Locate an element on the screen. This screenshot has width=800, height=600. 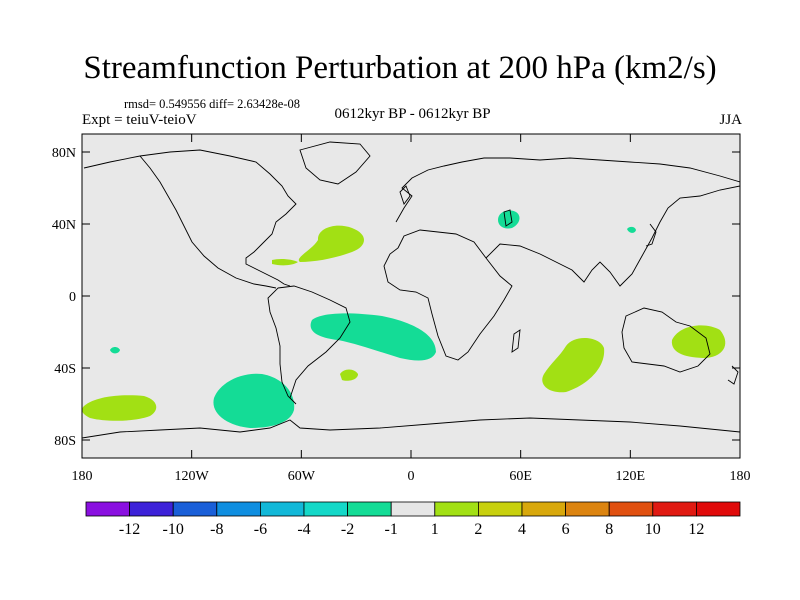
colorbar-label: -8 is located at coordinates (216, 529).